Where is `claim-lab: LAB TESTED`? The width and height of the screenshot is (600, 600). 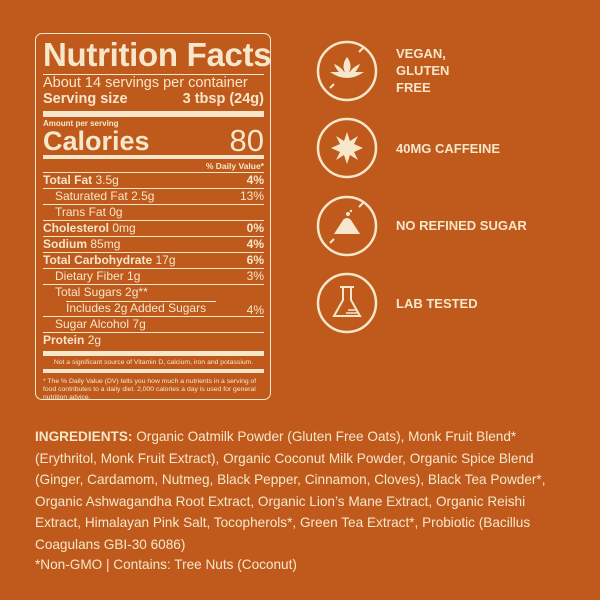
claim-lab: LAB TESTED is located at coordinates (421, 304).